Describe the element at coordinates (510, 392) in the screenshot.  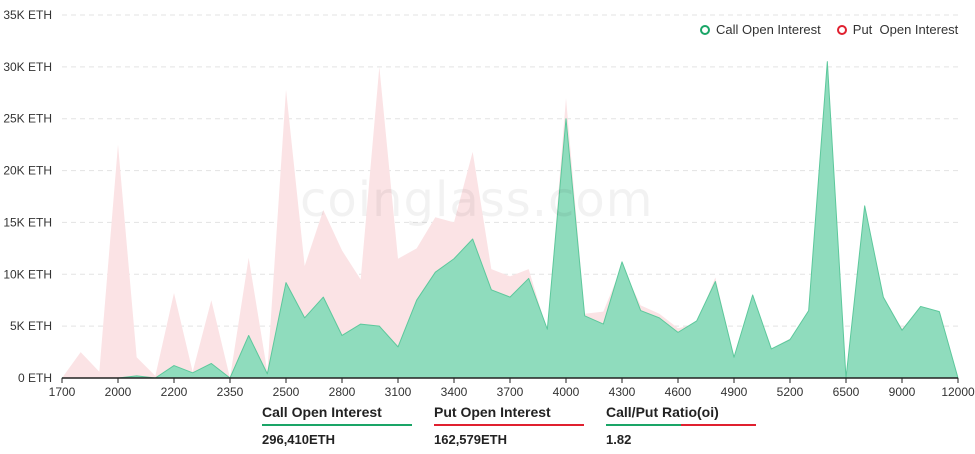
I see `x-tick-label: 3700` at that location.